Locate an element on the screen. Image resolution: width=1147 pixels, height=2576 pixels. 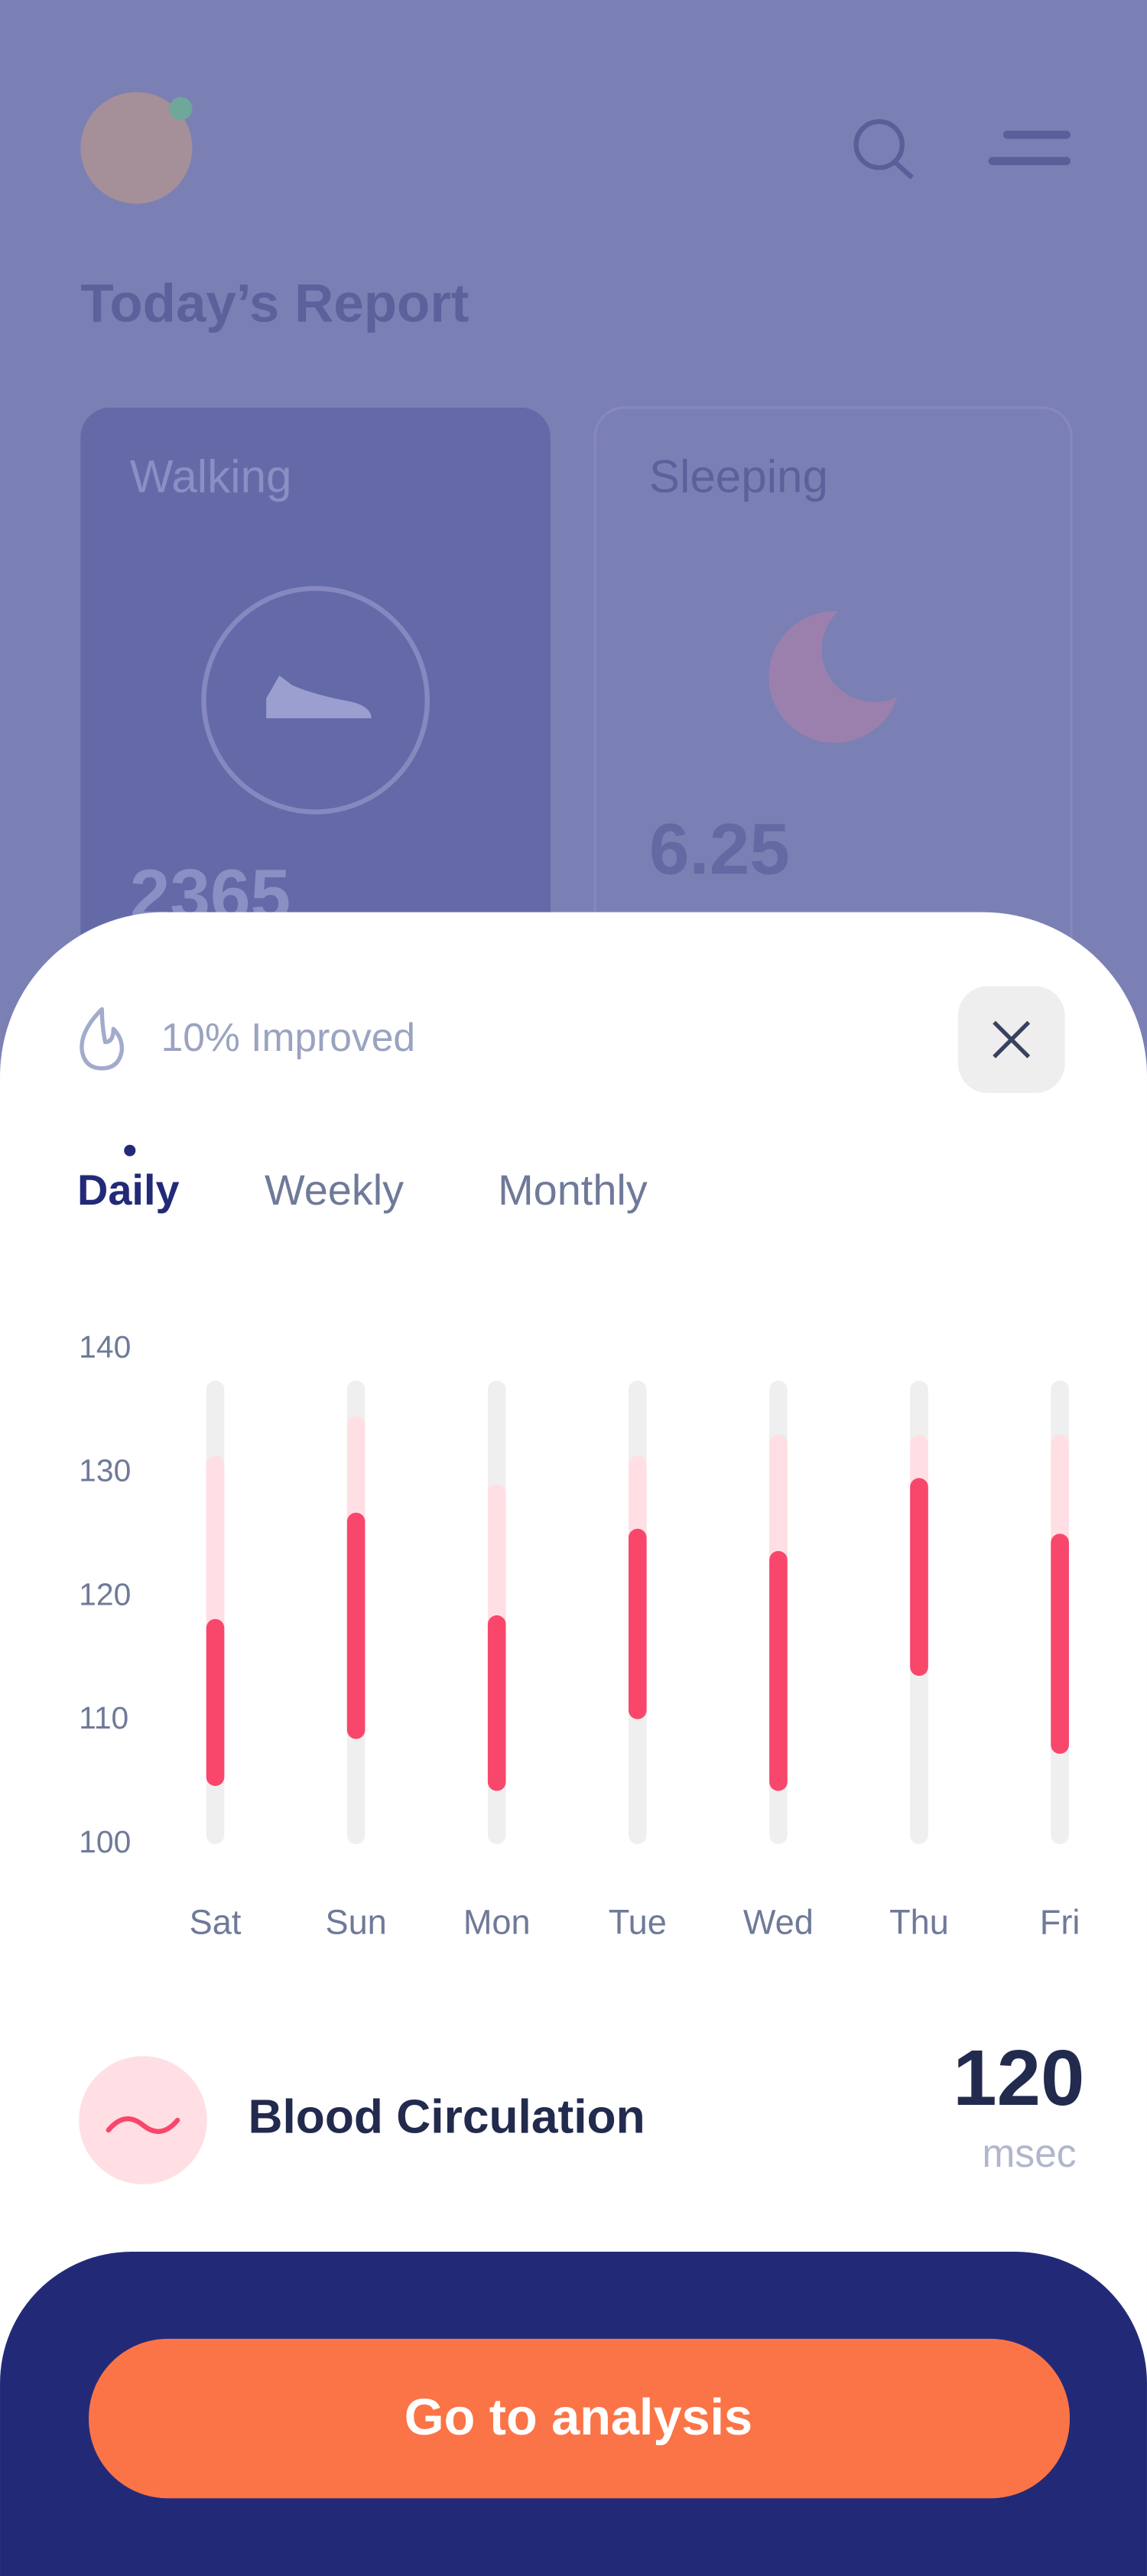
tabs: Daily Weekly Monthly is located at coordinates (362, 1179).